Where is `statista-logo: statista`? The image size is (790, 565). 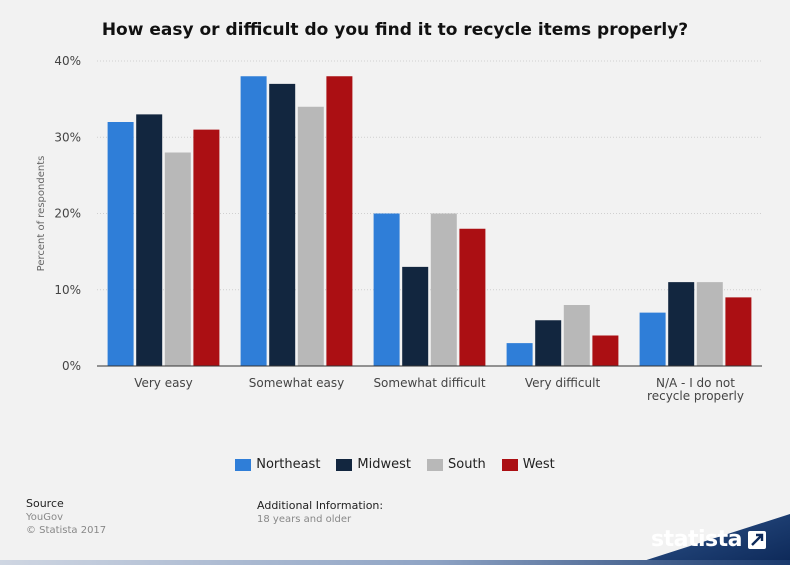
statista-logo: statista is located at coordinates (696, 539).